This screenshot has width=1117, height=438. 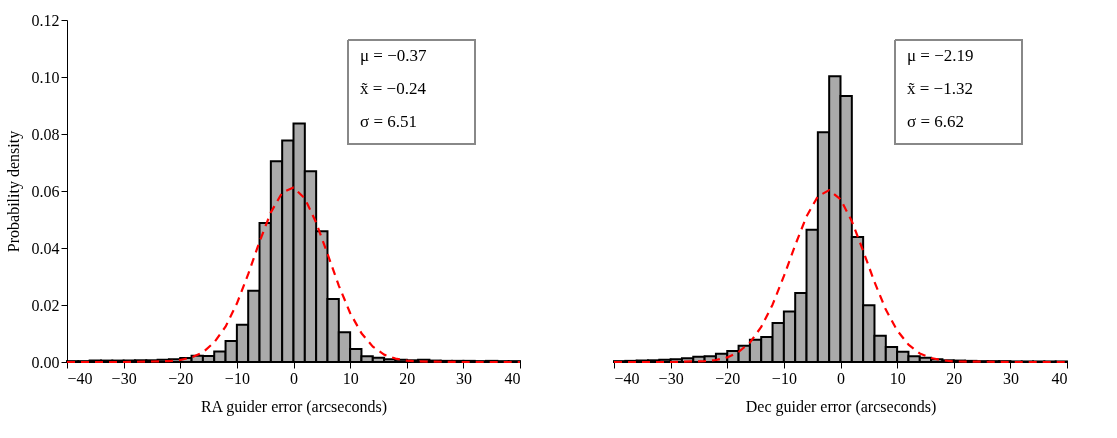 What do you see at coordinates (45, 134) in the screenshot?
I see `y-tick-label: 0.08` at bounding box center [45, 134].